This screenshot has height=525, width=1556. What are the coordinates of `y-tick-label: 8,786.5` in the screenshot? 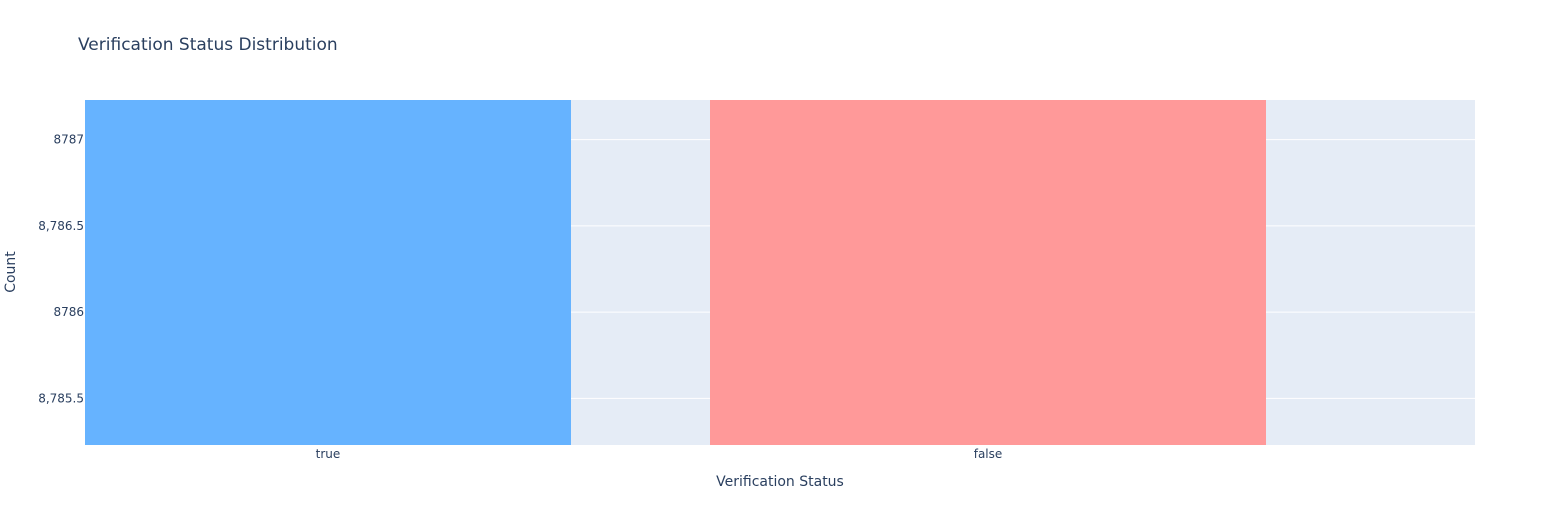 It's located at (61, 226).